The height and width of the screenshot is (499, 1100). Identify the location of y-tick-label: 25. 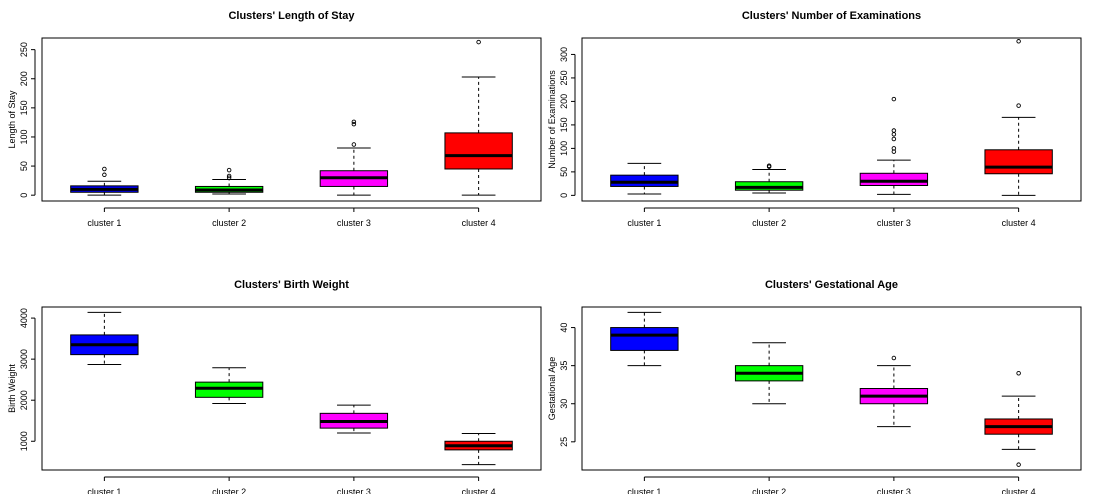
(564, 442).